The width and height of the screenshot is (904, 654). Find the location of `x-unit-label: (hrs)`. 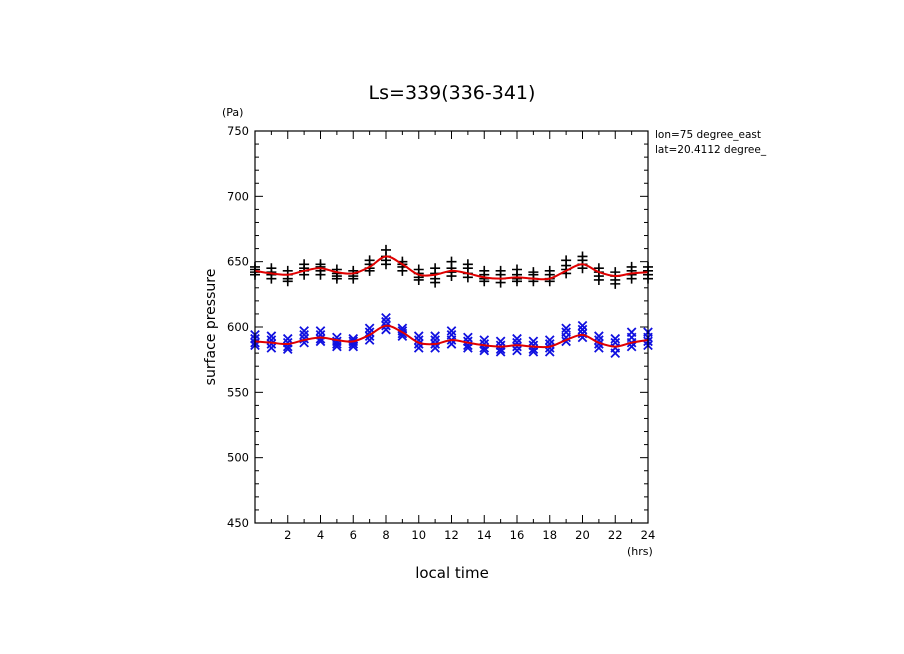

x-unit-label: (hrs) is located at coordinates (640, 551).